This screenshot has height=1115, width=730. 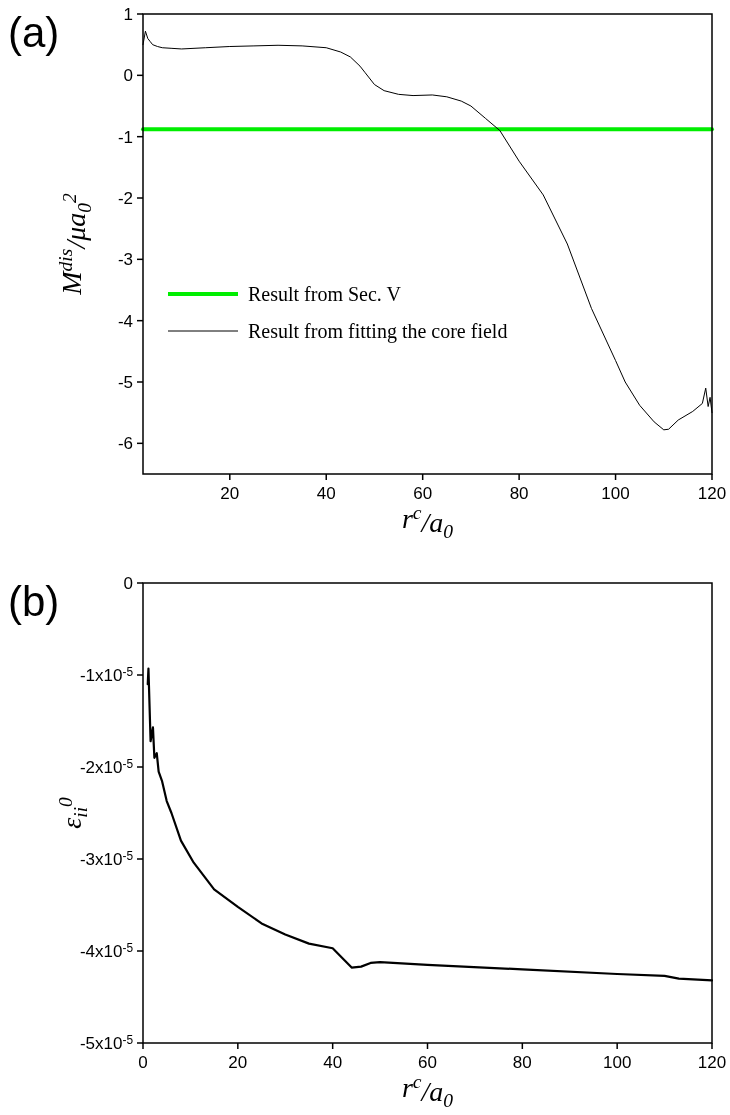 I want to click on x-tick-label: 0, so click(x=143, y=1062).